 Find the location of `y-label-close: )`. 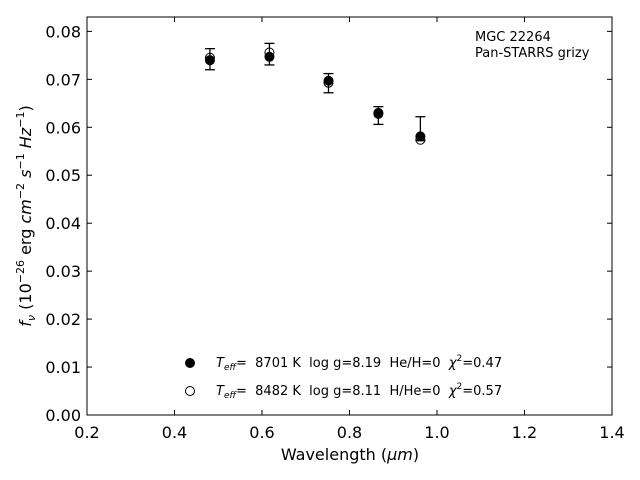

y-label-close: ) is located at coordinates (25, 108).